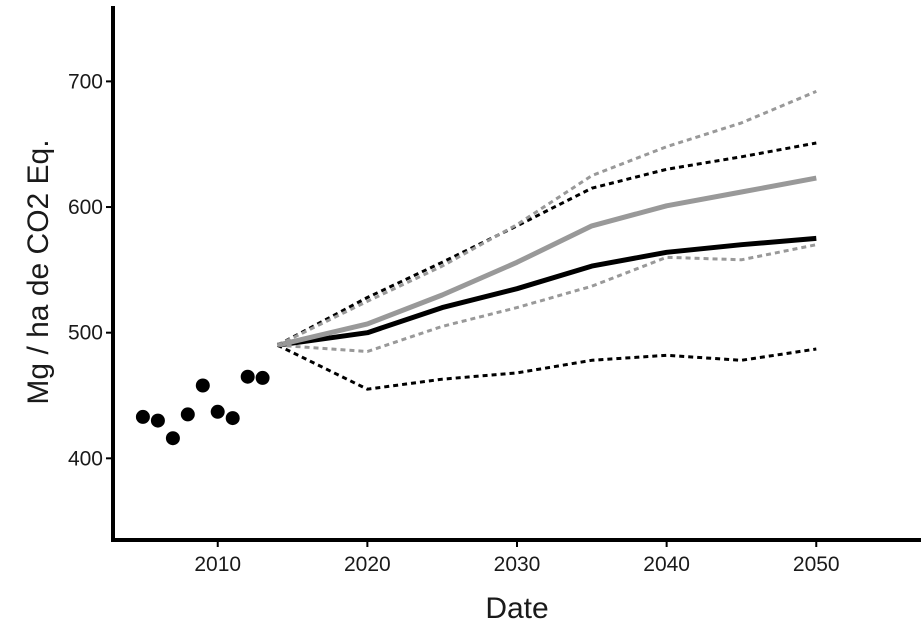  I want to click on y-axis-ticks: 400 500 600 700, so click(90, 270).